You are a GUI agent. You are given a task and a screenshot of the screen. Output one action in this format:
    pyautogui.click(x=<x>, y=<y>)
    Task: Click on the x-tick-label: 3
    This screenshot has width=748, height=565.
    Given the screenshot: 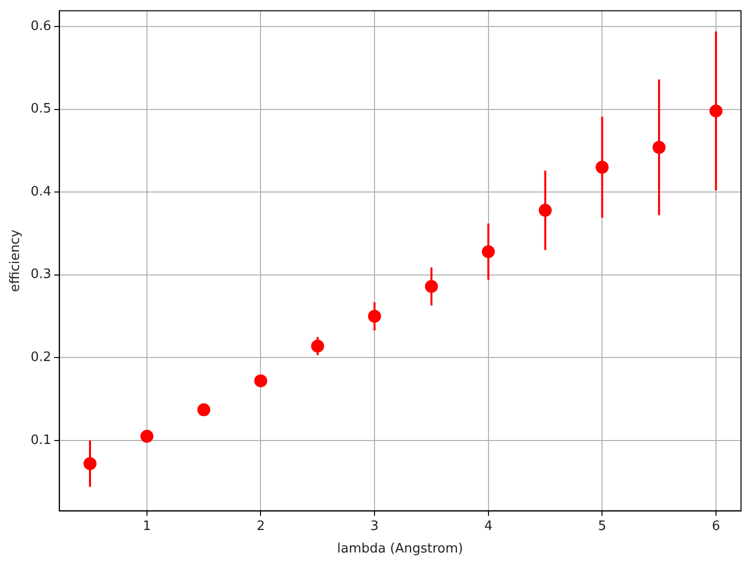 What is the action you would take?
    pyautogui.click(x=374, y=526)
    